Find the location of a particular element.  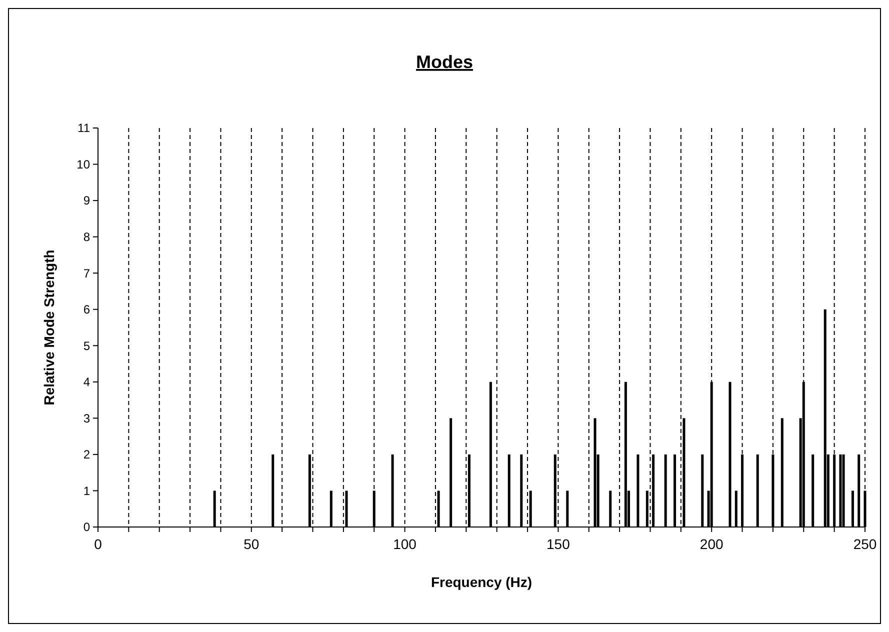

x-tick-label: 100 is located at coordinates (405, 544).